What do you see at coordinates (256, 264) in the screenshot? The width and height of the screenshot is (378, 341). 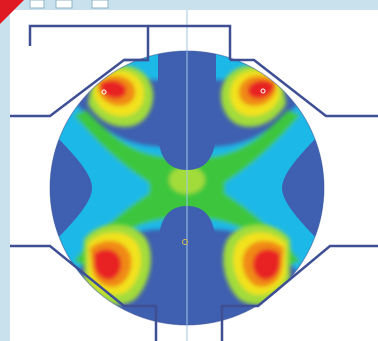 I see `hotspot-lower-right` at bounding box center [256, 264].